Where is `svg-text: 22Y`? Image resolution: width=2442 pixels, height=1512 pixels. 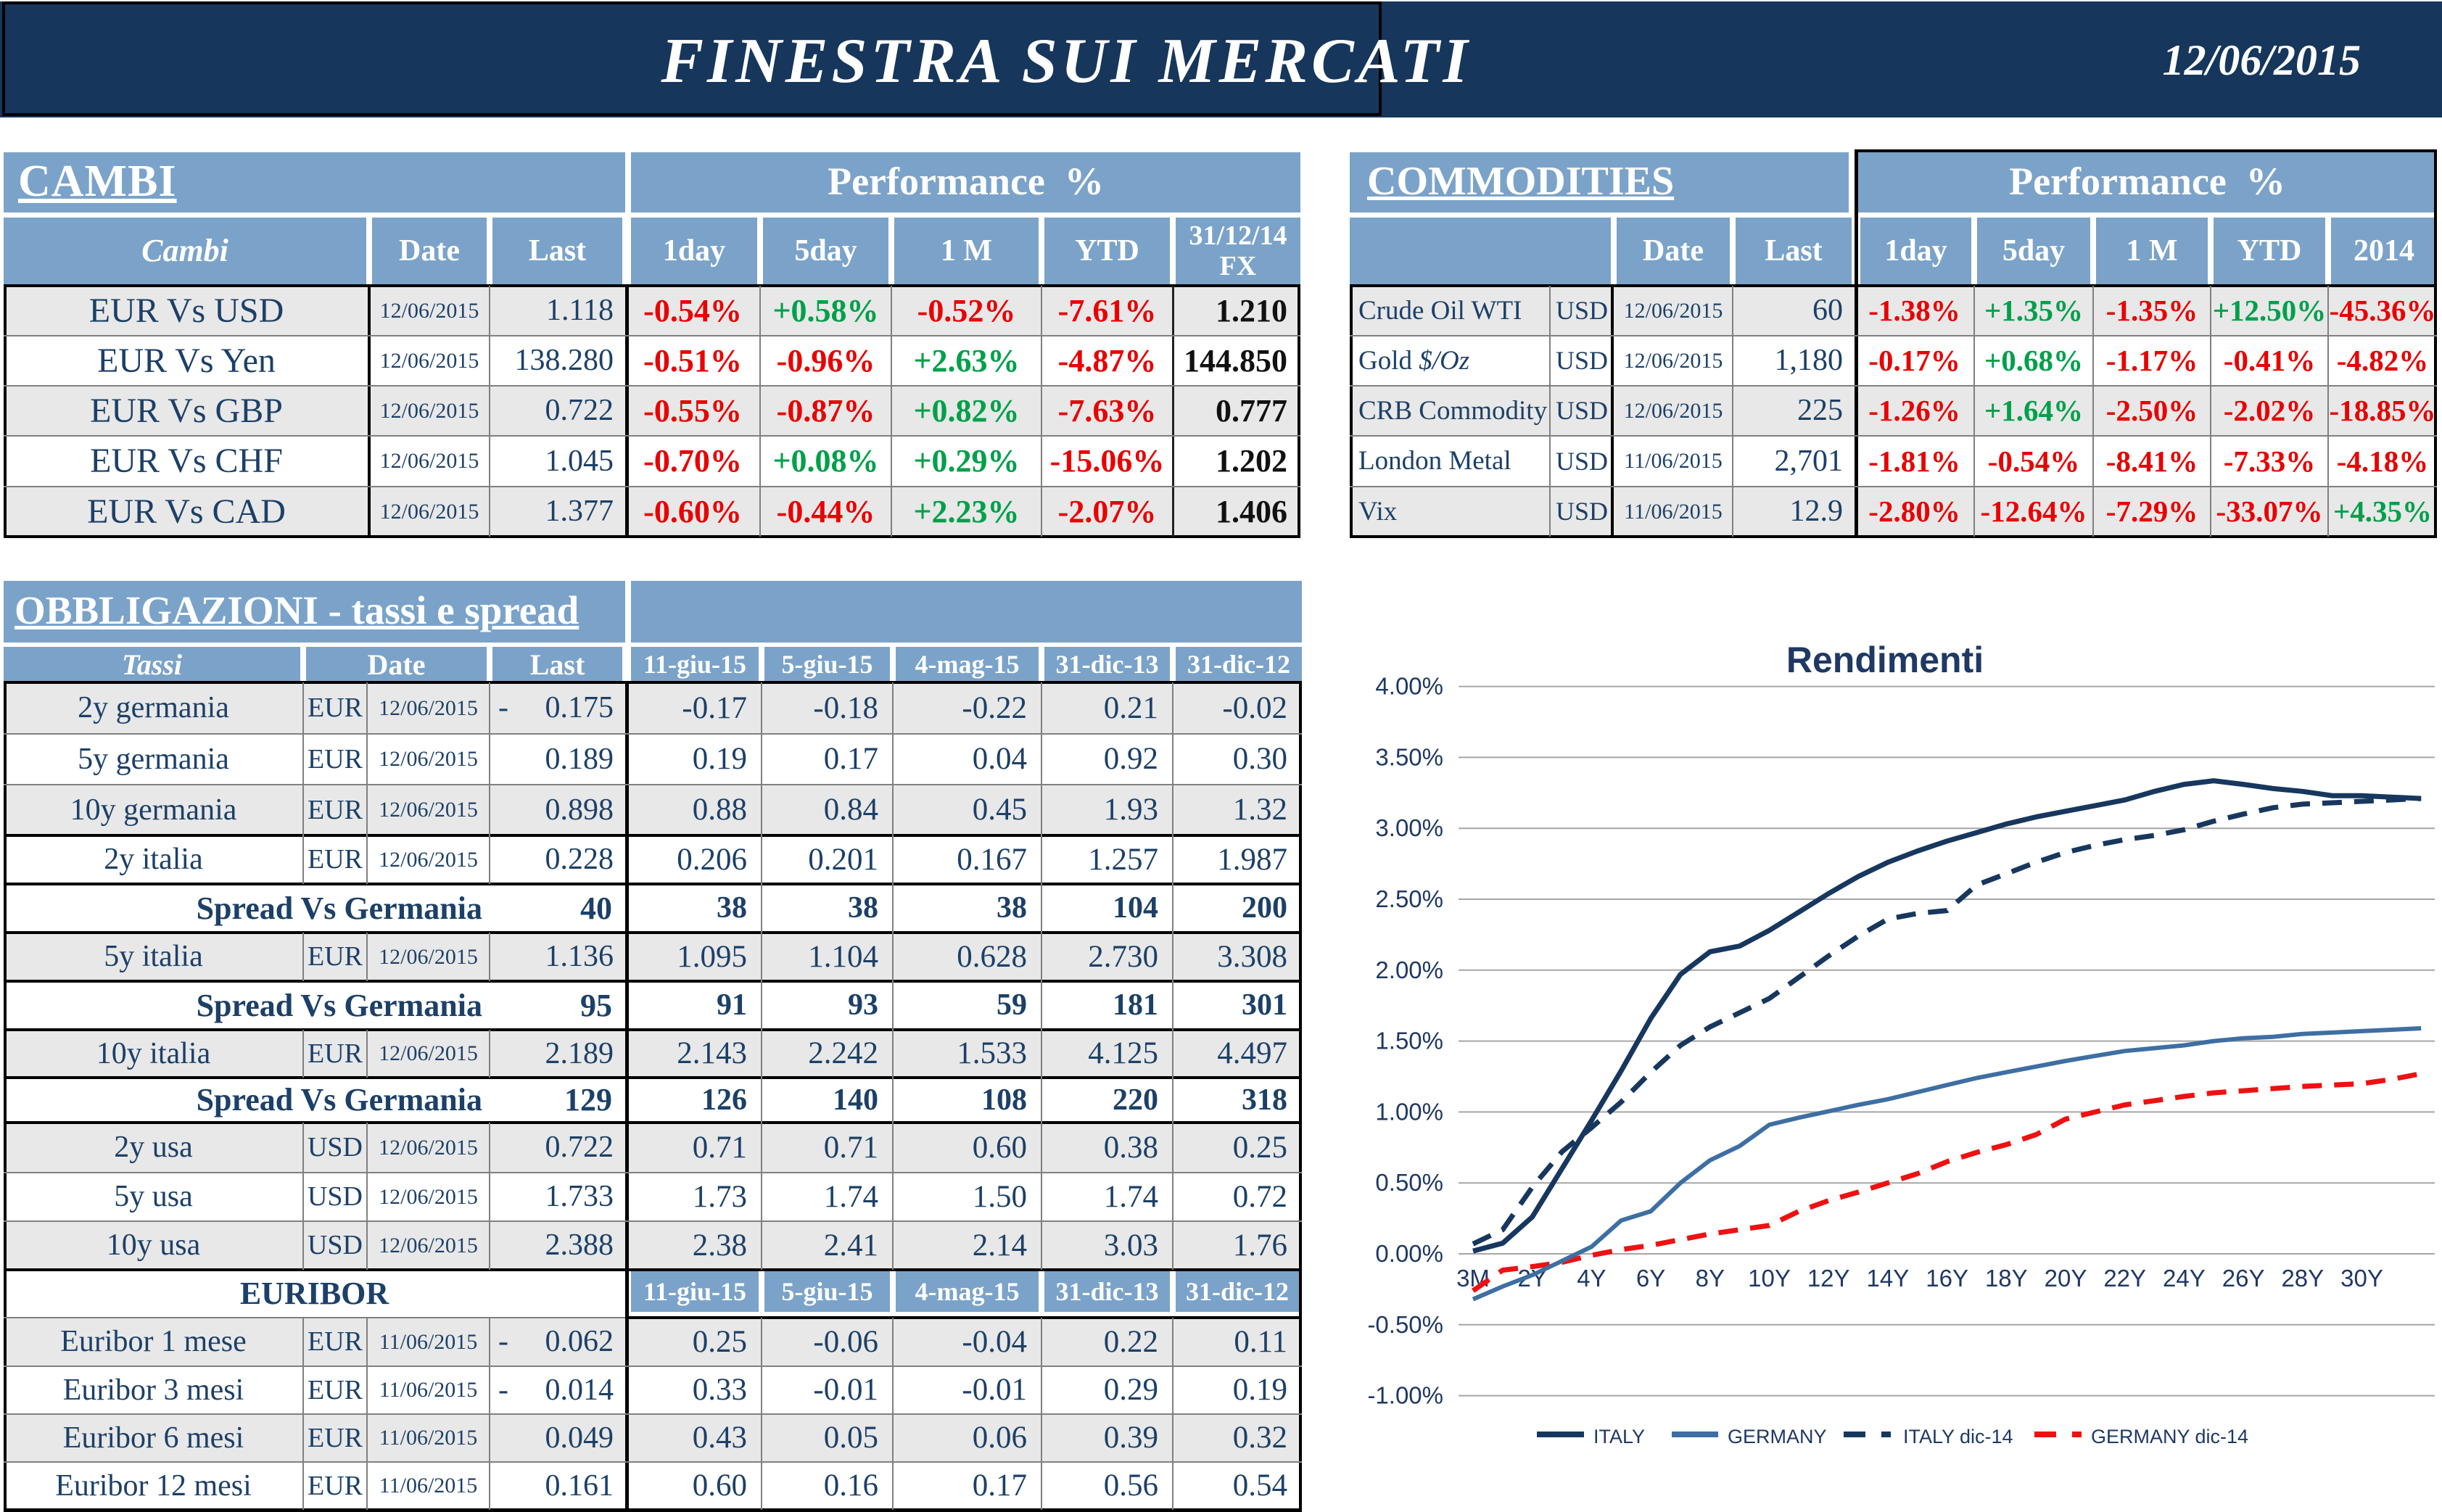 svg-text: 22Y is located at coordinates (2124, 1278).